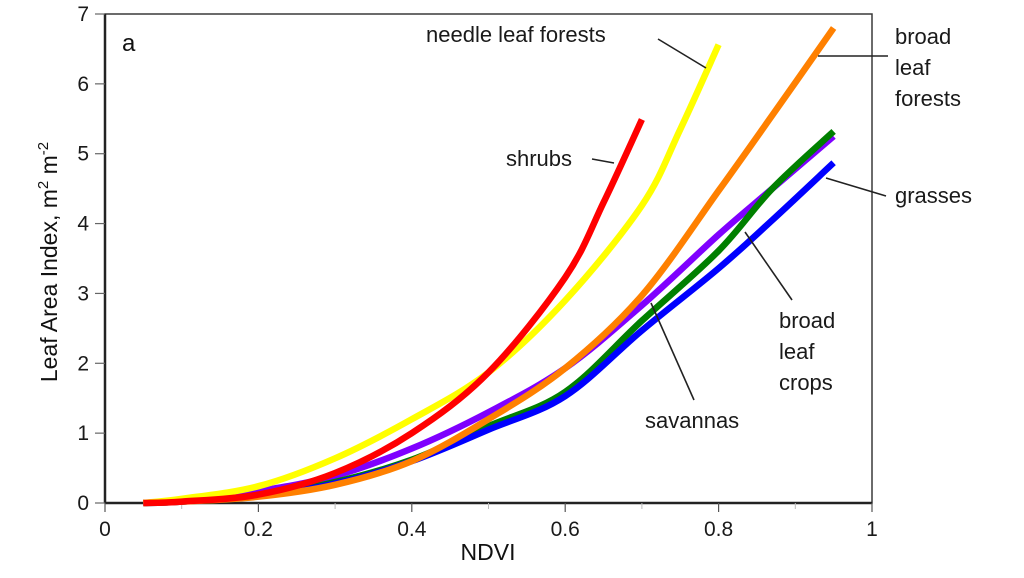 Image resolution: width=1024 pixels, height=578 pixels. Describe the element at coordinates (83, 154) in the screenshot. I see `y-tick-label: 5` at that location.